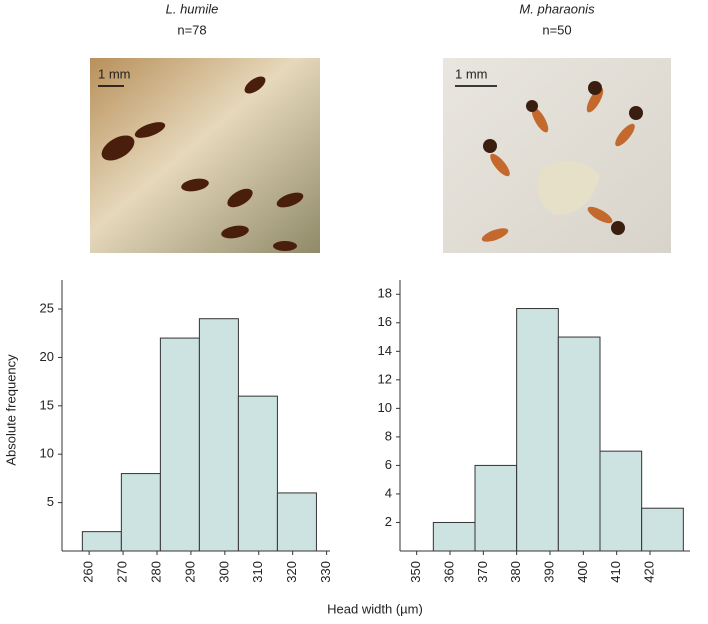  I want to click on y-tick-label: 14, so click(385, 350).